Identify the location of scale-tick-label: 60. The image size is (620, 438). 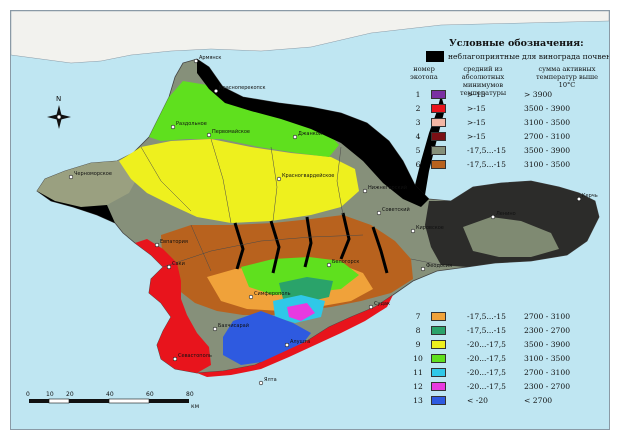
(150, 394).